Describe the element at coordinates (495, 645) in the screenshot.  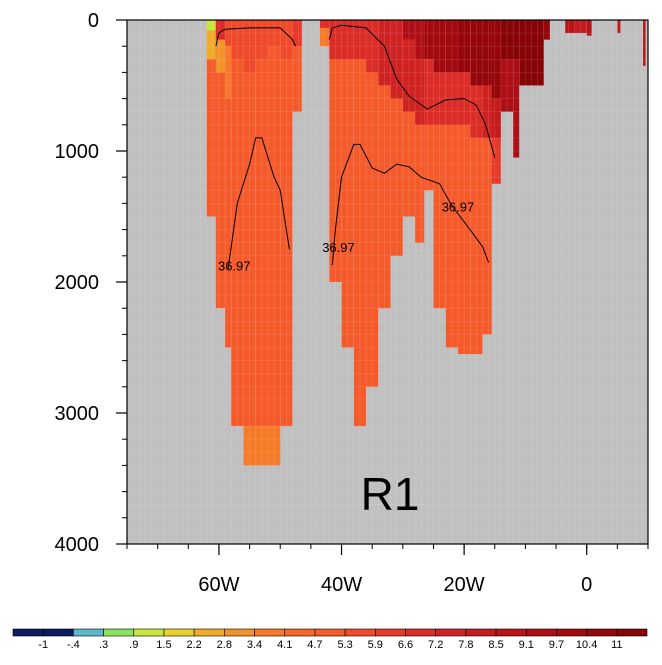
I see `colorbar-label-15: 8.5` at that location.